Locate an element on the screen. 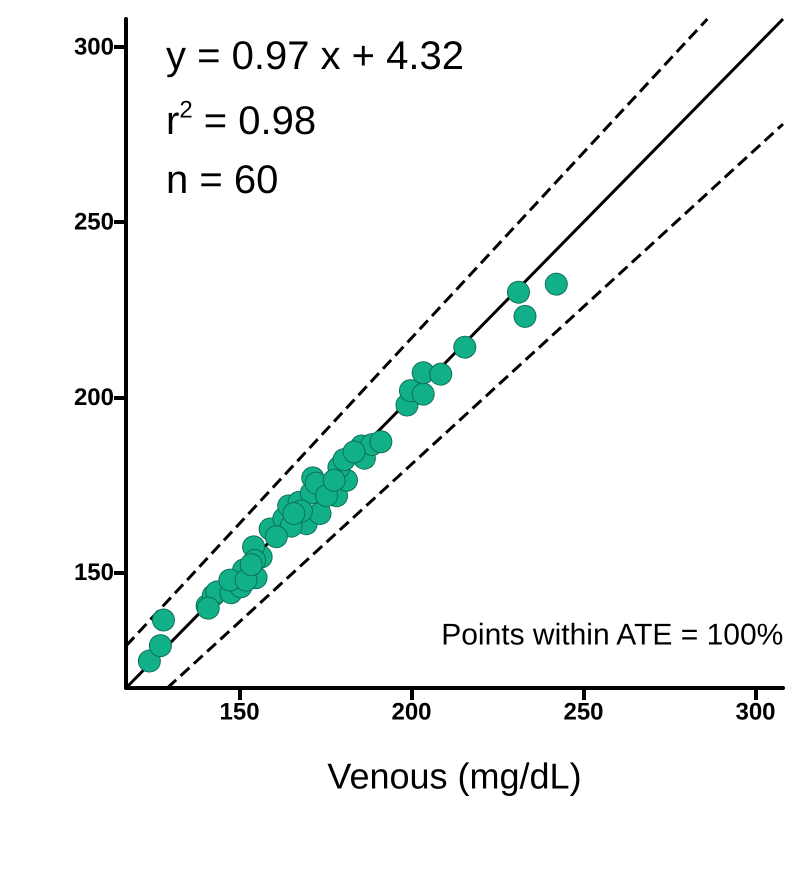 The height and width of the screenshot is (887, 805). annotation: n = 60 is located at coordinates (222, 180).